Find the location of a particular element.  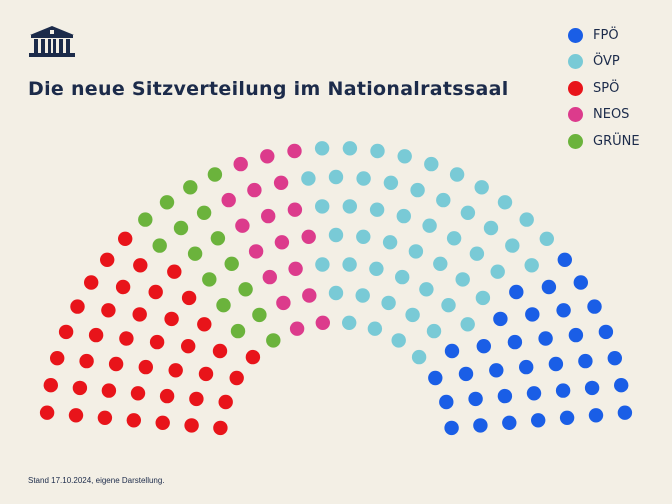

parliament-building-icon is located at coordinates (52, 41).